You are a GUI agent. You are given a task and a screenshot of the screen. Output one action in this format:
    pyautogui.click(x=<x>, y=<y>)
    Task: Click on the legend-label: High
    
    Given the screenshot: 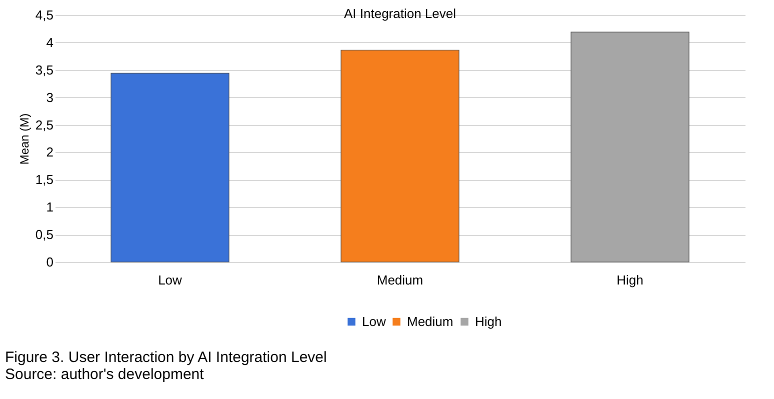 What is the action you would take?
    pyautogui.click(x=488, y=321)
    